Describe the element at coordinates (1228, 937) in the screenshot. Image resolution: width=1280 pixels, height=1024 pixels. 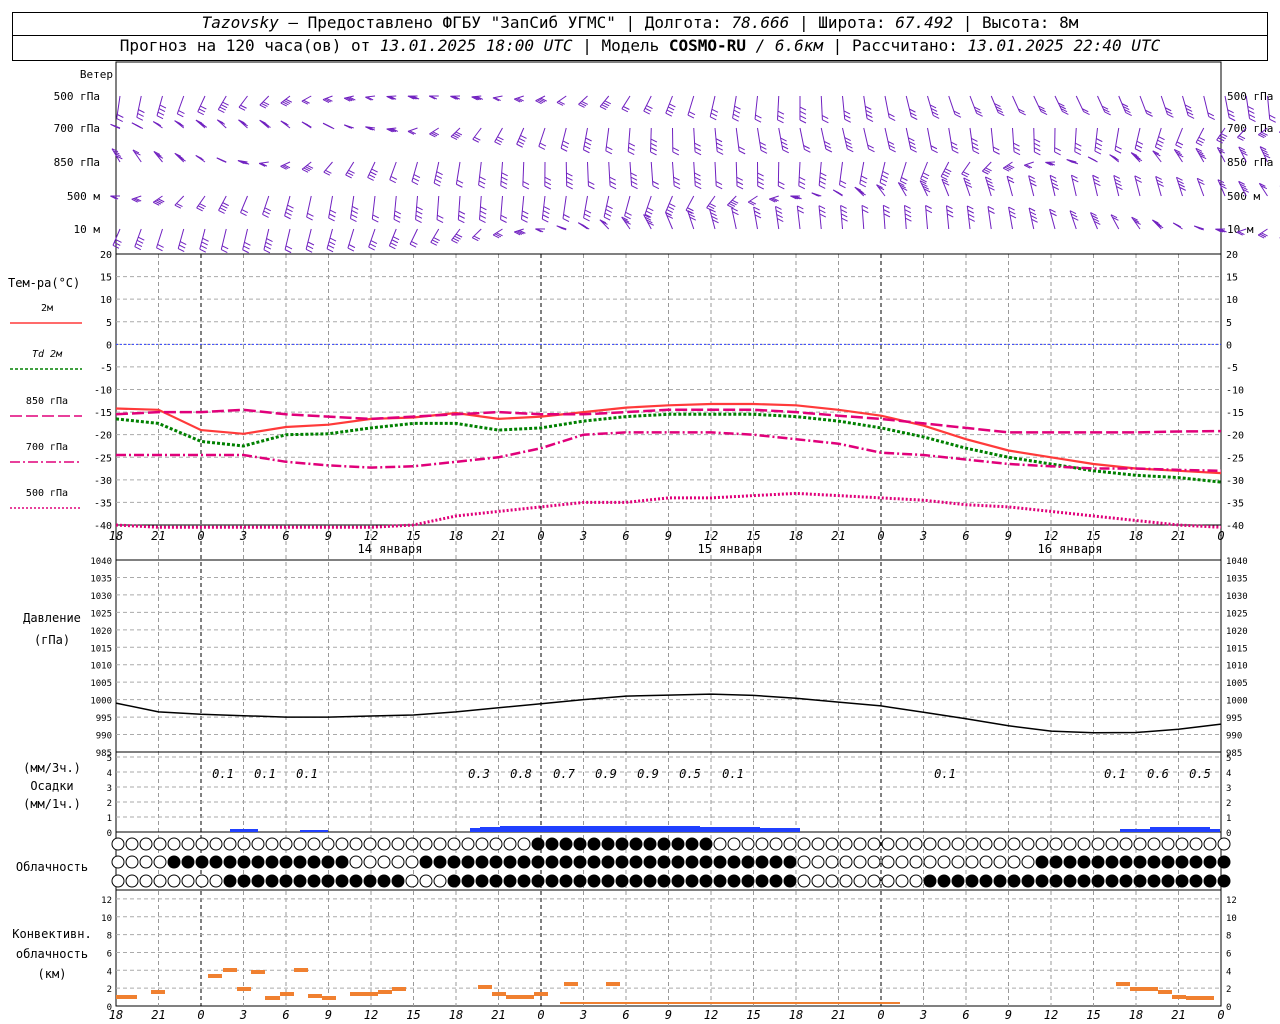
I see `conv-tick-right: 8` at that location.